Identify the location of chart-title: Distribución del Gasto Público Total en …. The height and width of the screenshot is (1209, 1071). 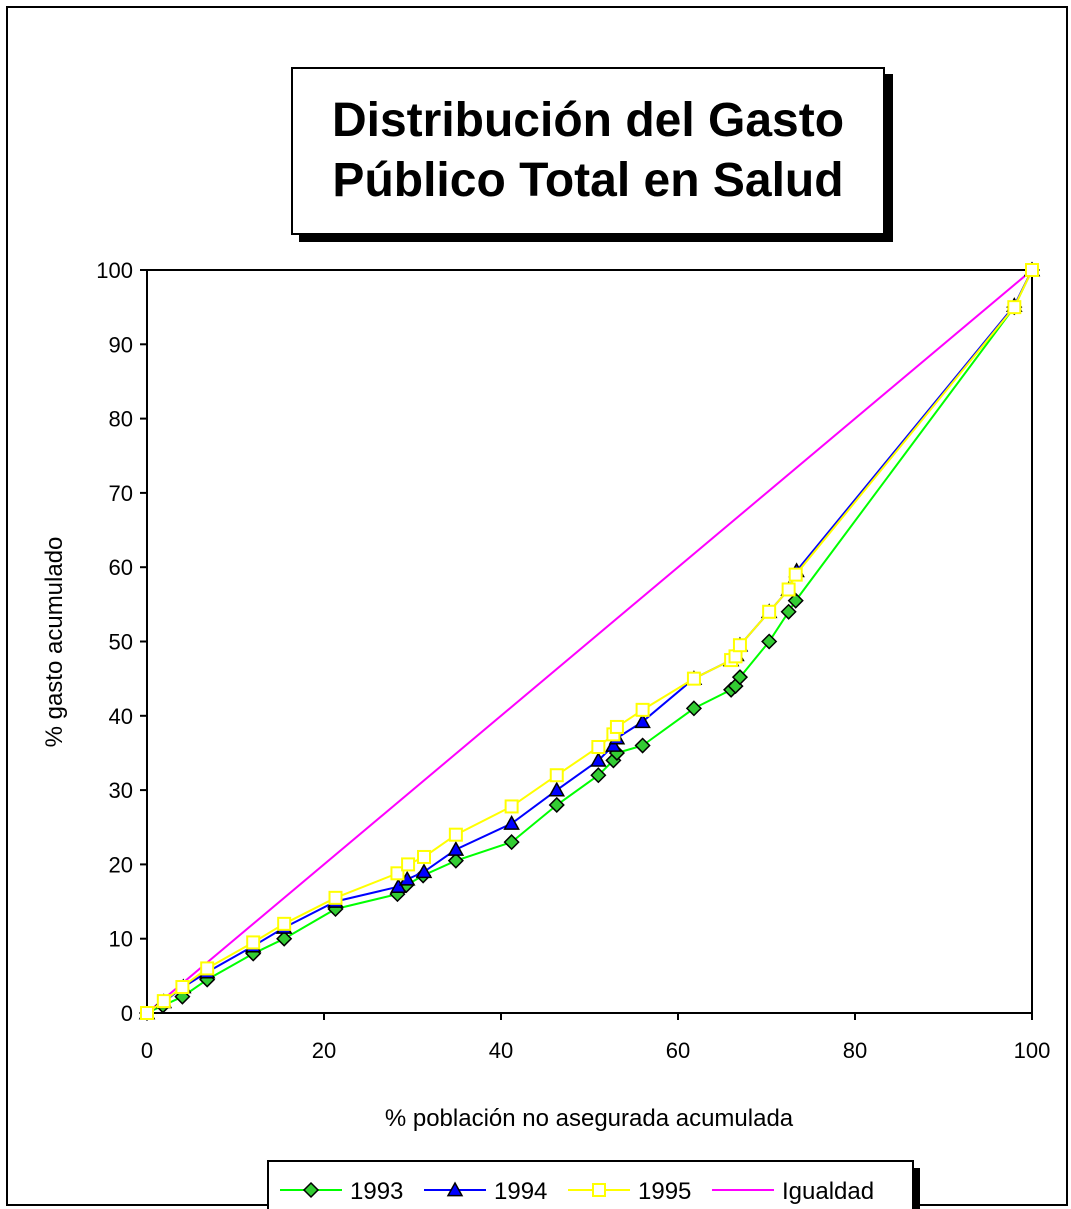
(588, 150).